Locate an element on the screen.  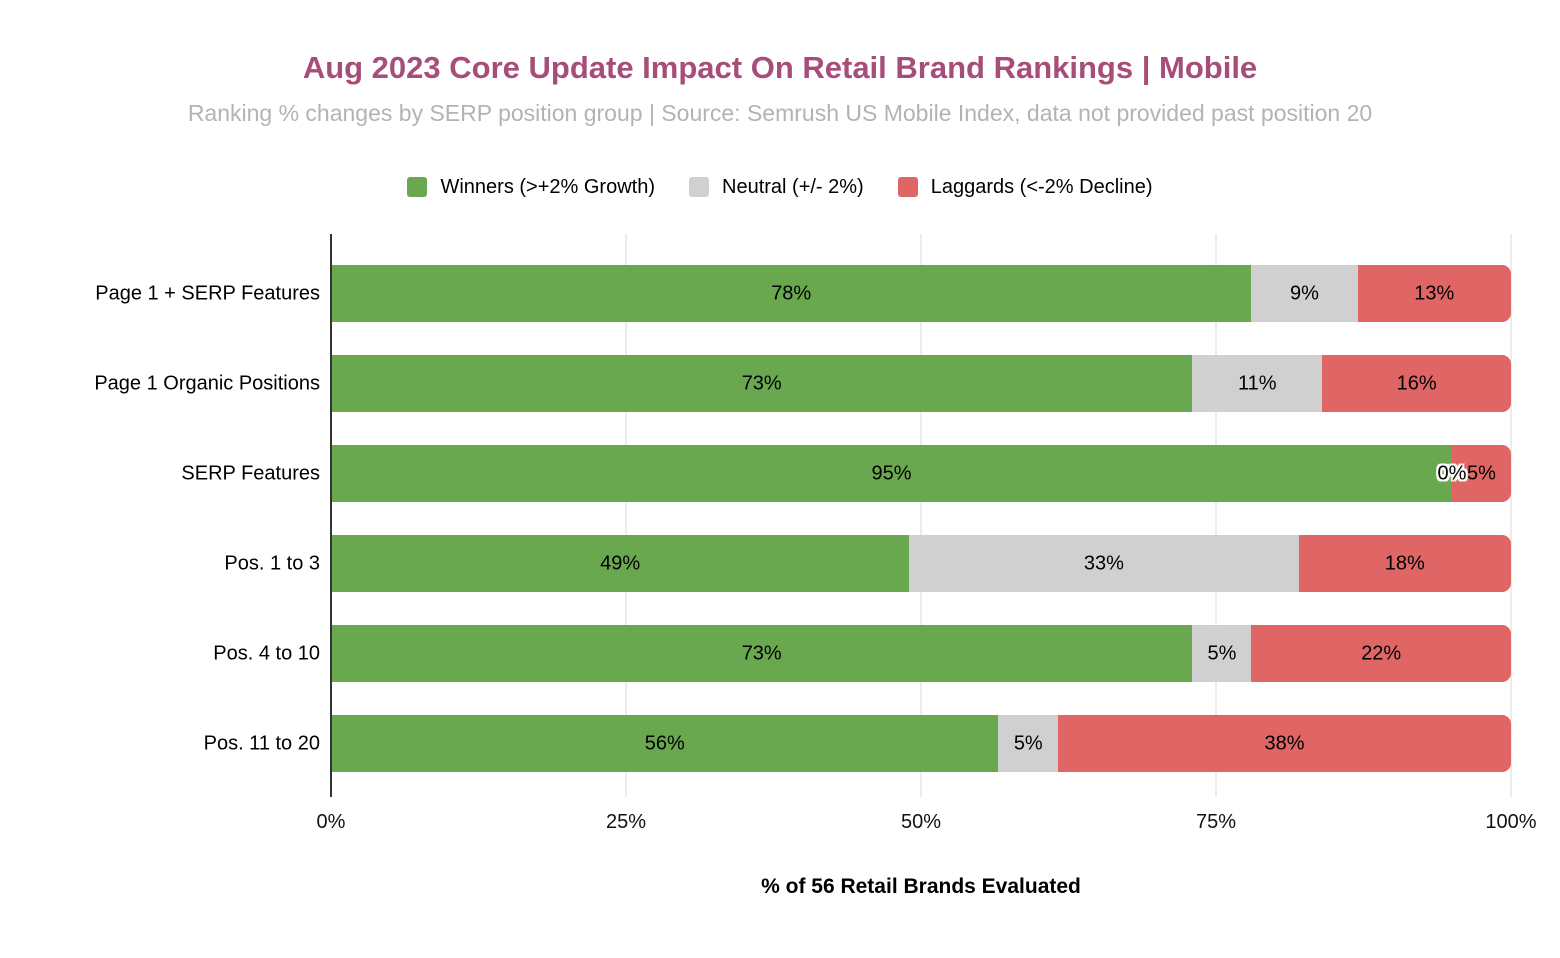
x-axis-title: % of 56 Retail Brands Evaluated is located at coordinates (921, 887).